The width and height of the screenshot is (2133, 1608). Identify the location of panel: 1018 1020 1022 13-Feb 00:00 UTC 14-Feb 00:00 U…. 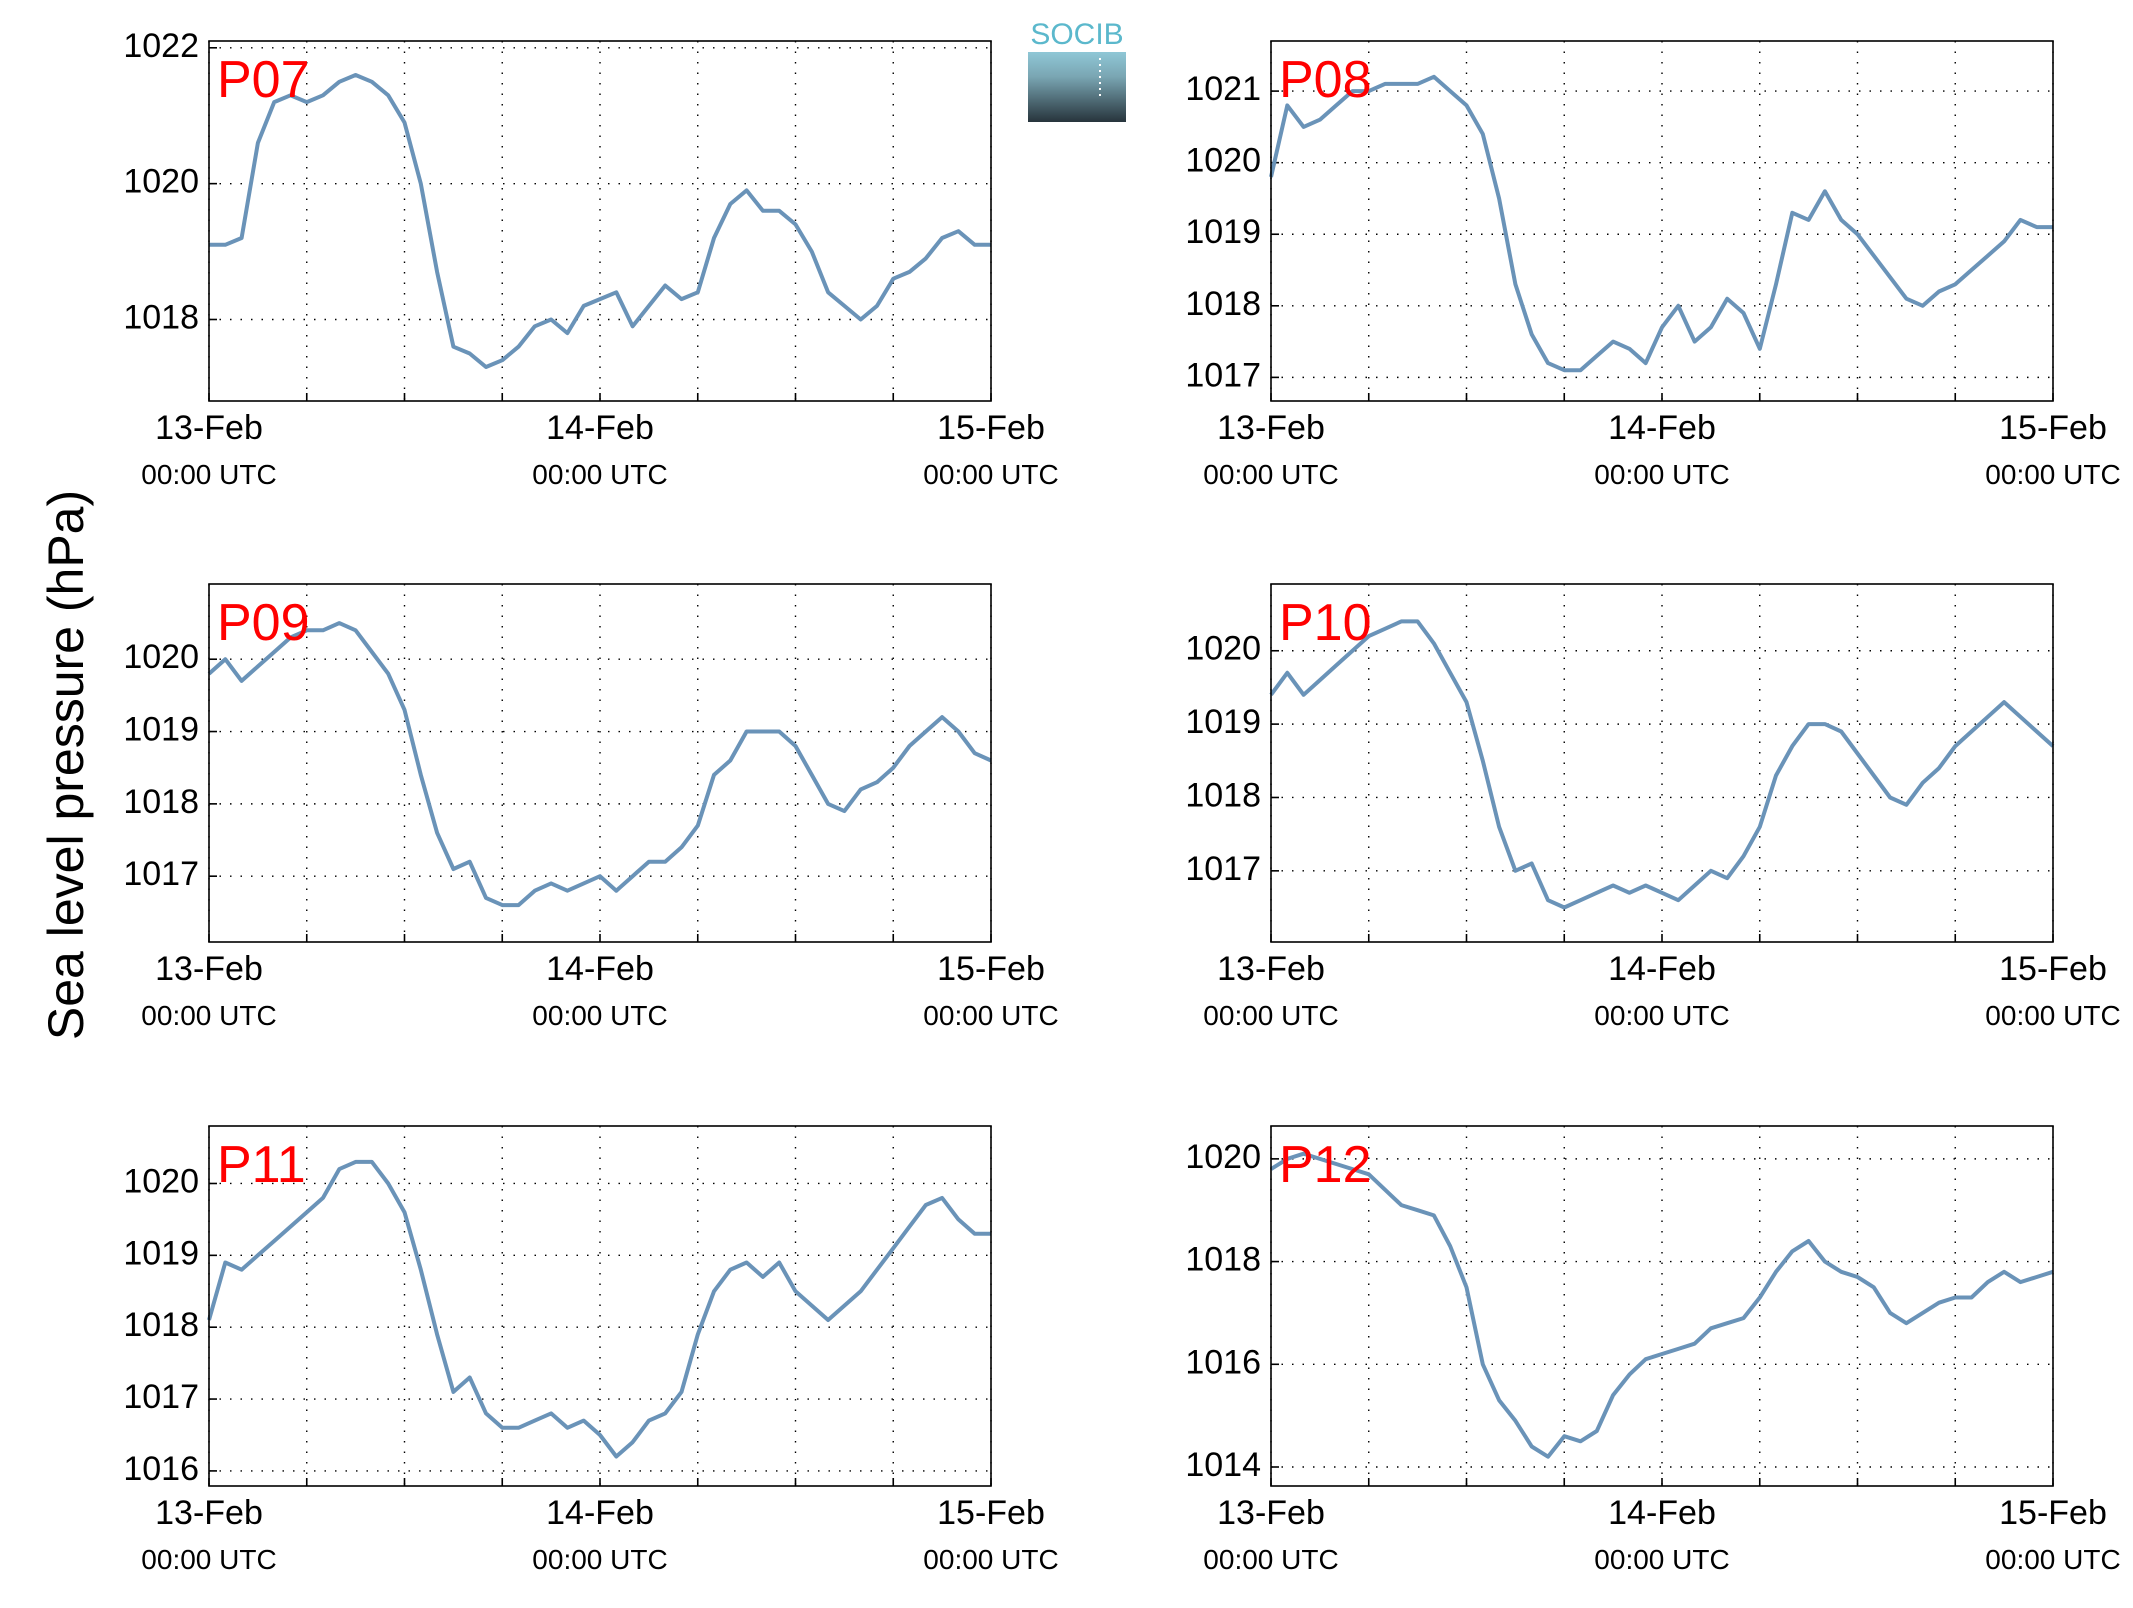
(590, 258).